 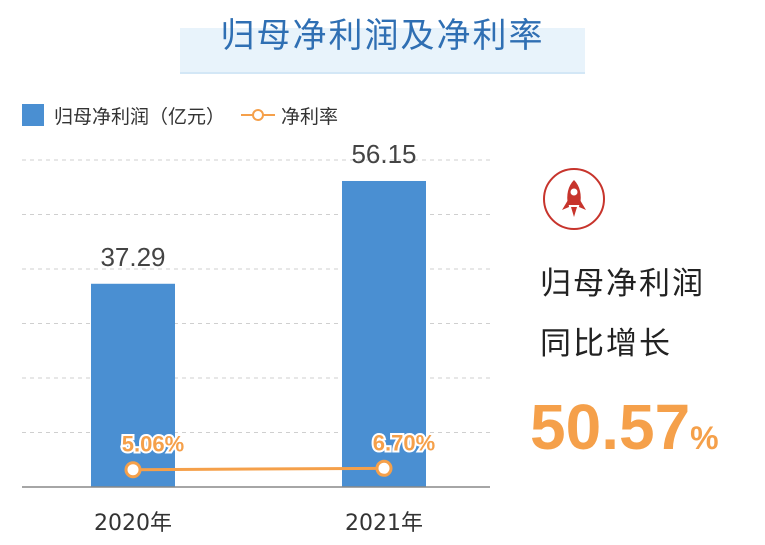 What do you see at coordinates (622, 284) in the screenshot?
I see `side-text-profit: 归母净利润` at bounding box center [622, 284].